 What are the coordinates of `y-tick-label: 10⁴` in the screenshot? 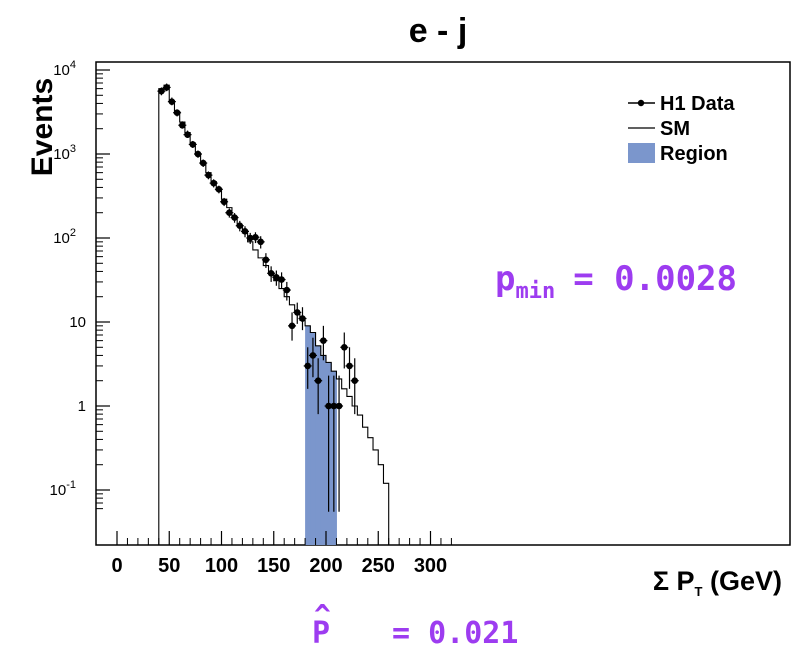 It's located at (64, 69).